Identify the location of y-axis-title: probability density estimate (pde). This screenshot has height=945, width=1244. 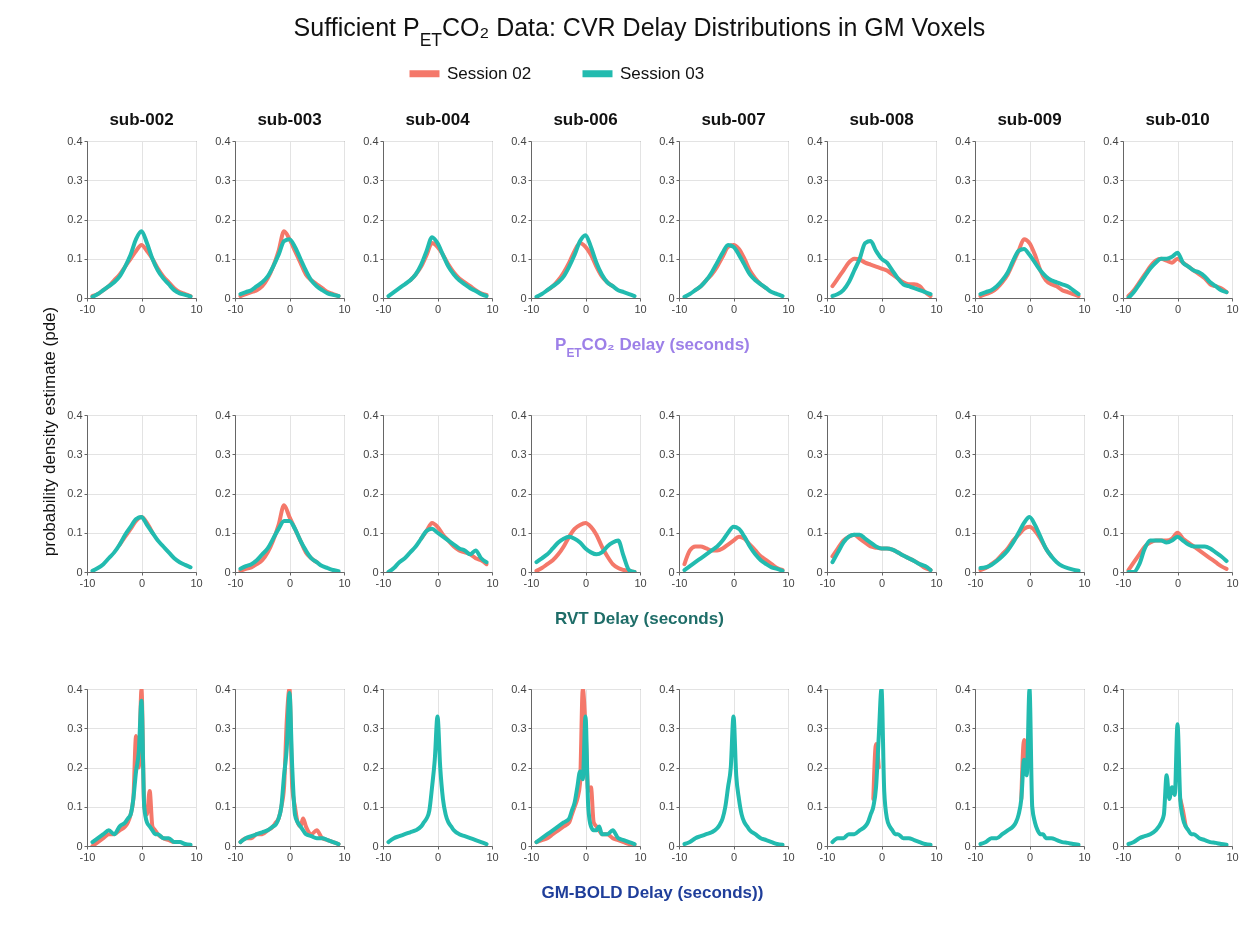
(50, 431).